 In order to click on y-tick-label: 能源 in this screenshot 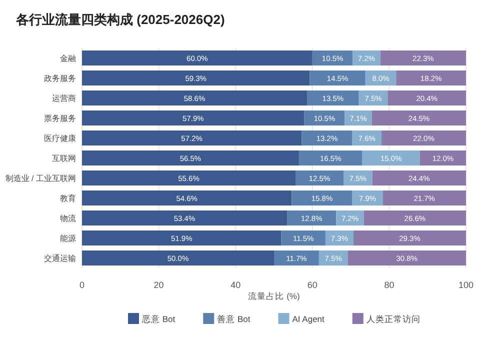, I will do `click(68, 238)`.